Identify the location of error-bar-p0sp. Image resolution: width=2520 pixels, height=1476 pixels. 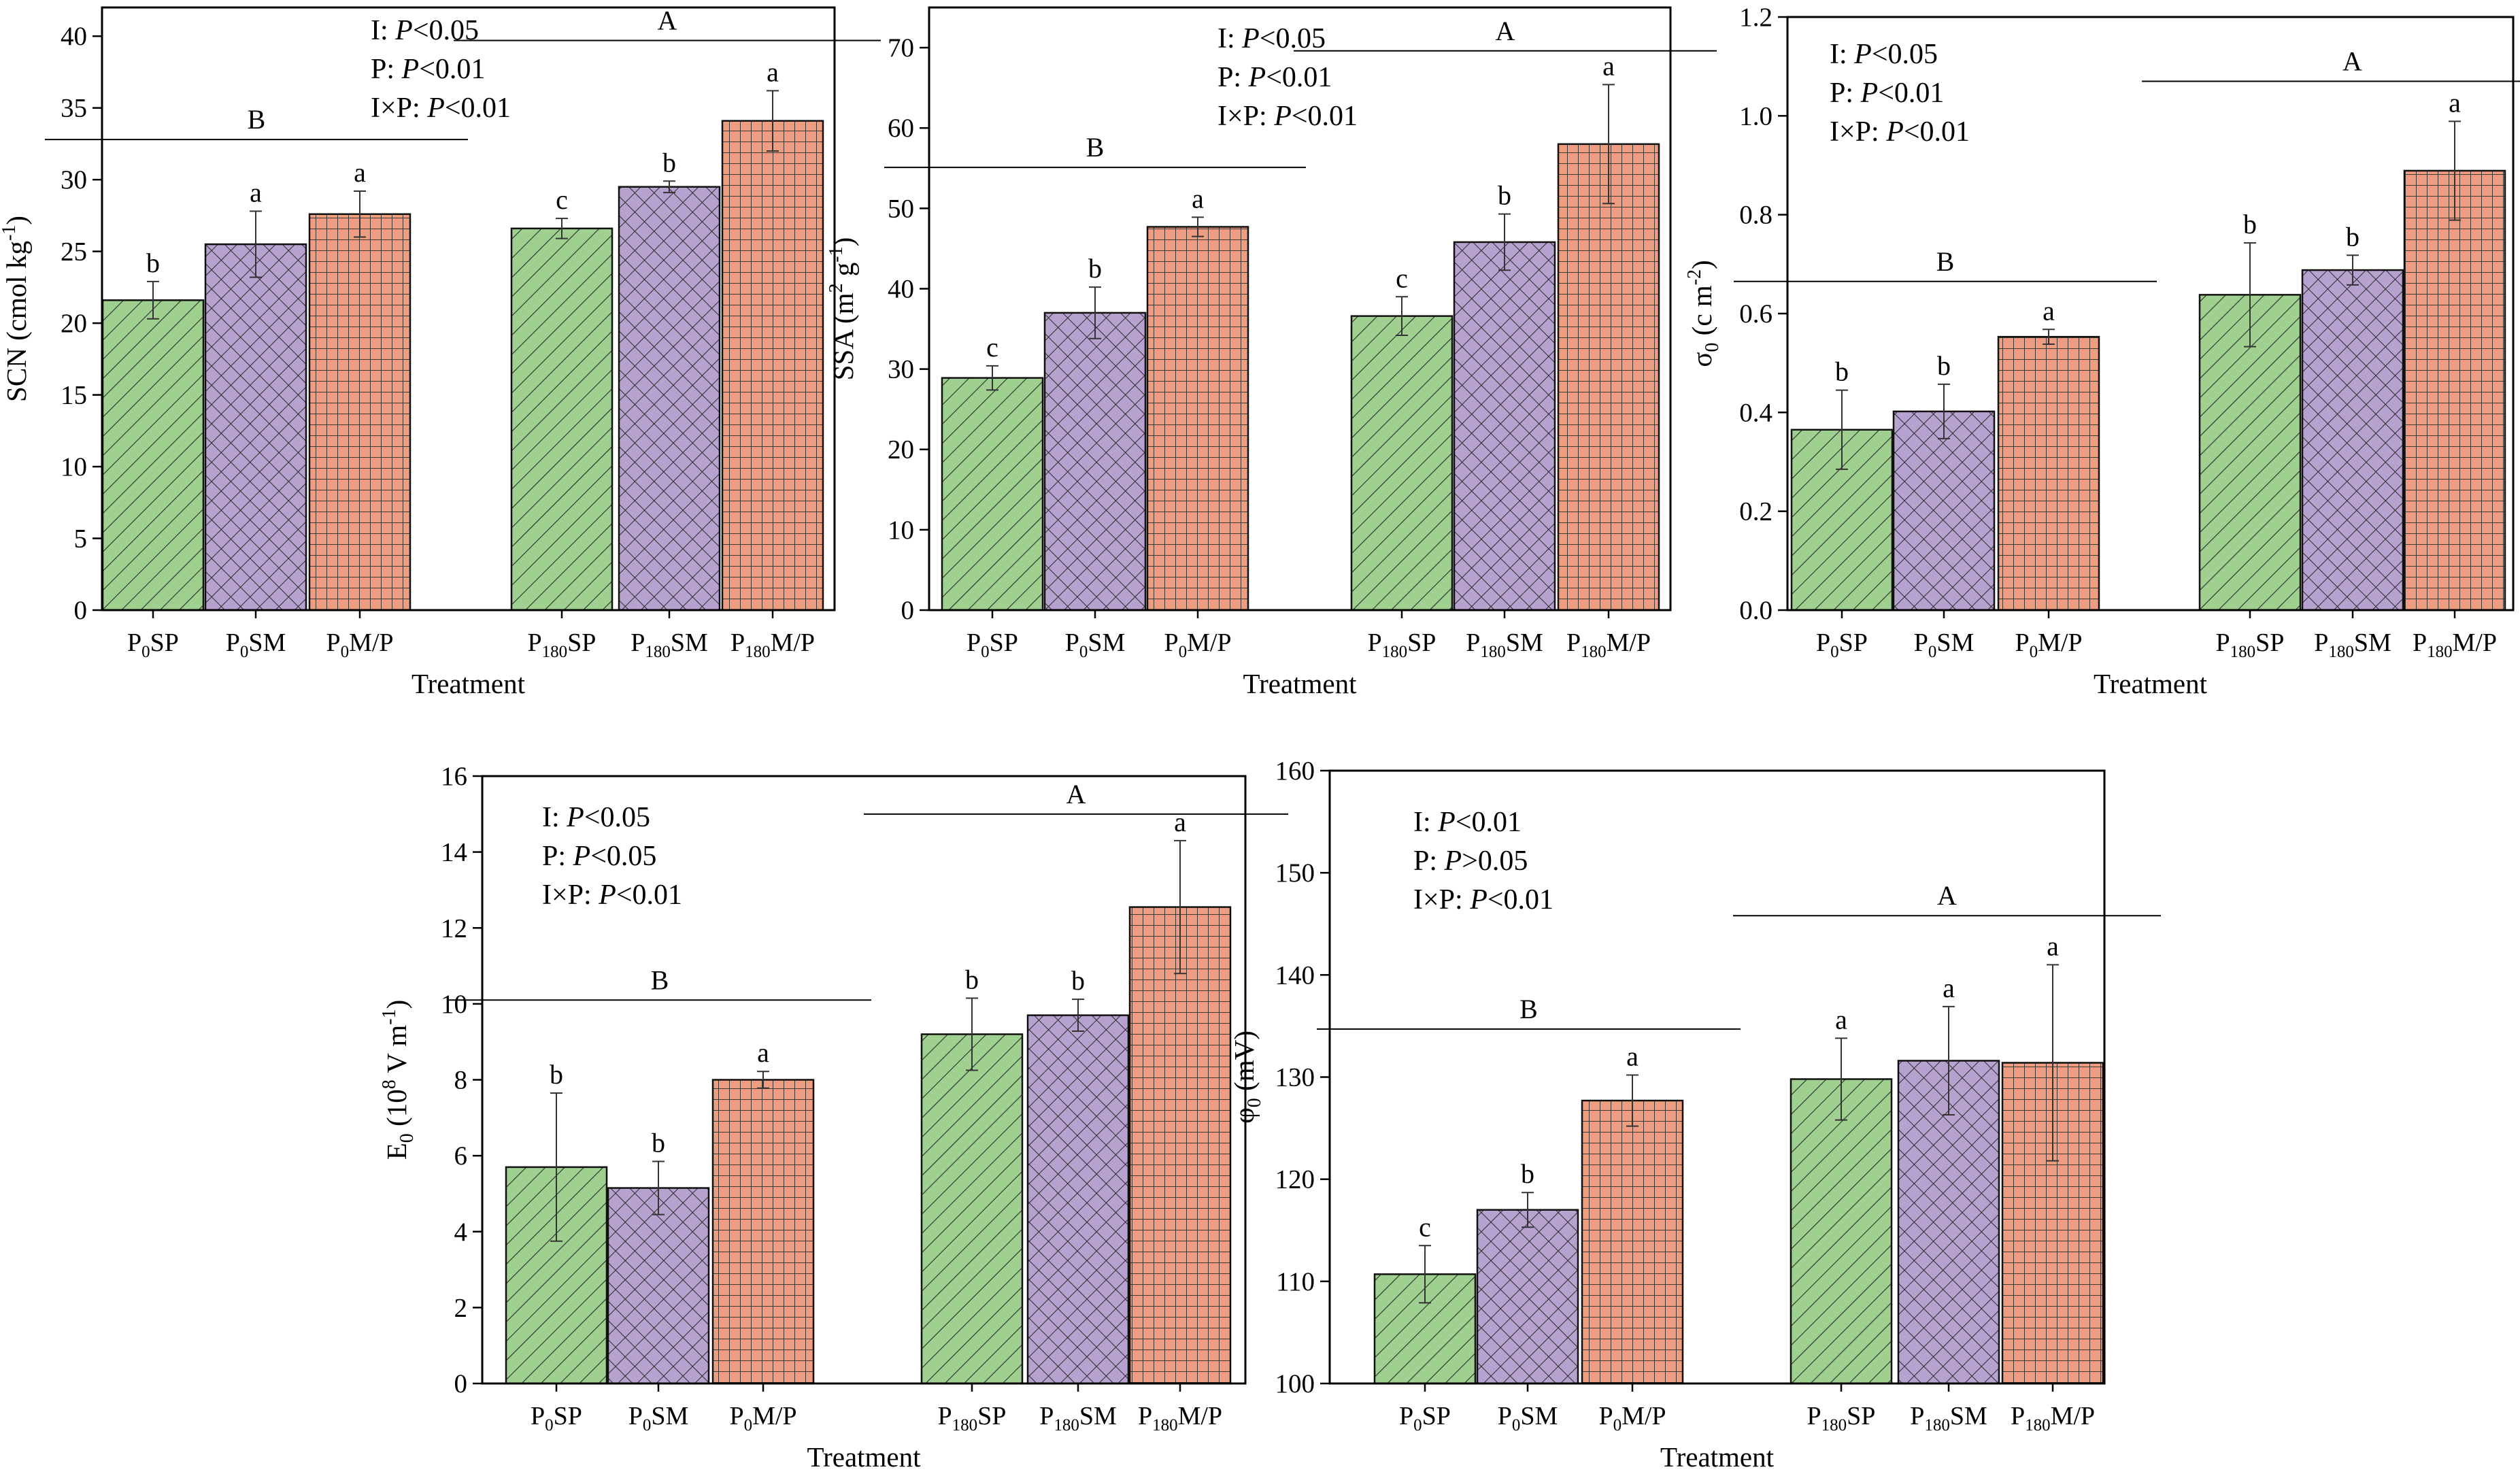
(992, 378).